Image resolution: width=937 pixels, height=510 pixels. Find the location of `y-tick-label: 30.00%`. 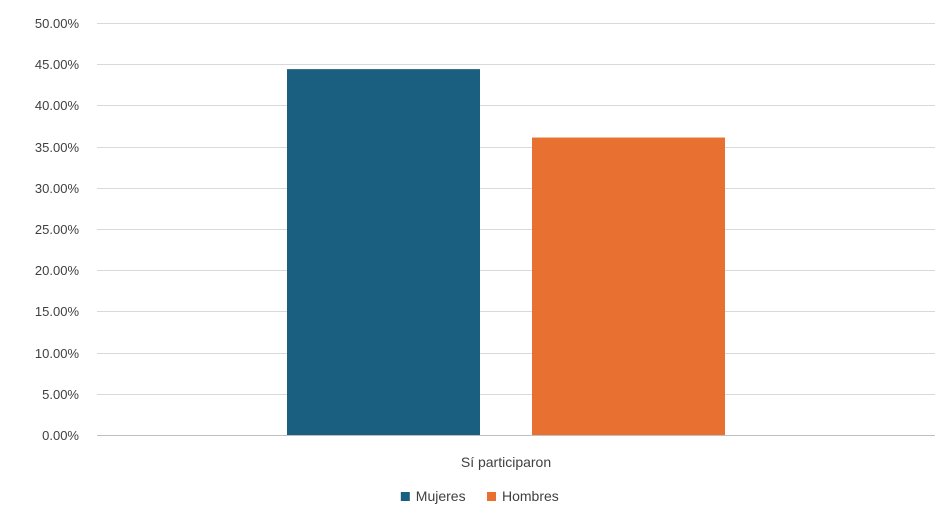

y-tick-label: 30.00% is located at coordinates (57, 188).